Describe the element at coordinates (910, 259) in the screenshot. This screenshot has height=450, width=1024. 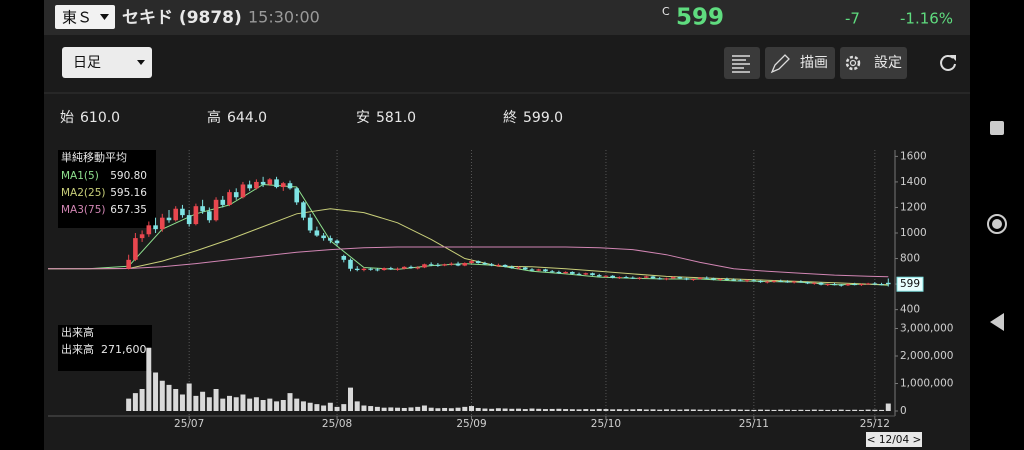
I see `y-tick-label: 800` at that location.